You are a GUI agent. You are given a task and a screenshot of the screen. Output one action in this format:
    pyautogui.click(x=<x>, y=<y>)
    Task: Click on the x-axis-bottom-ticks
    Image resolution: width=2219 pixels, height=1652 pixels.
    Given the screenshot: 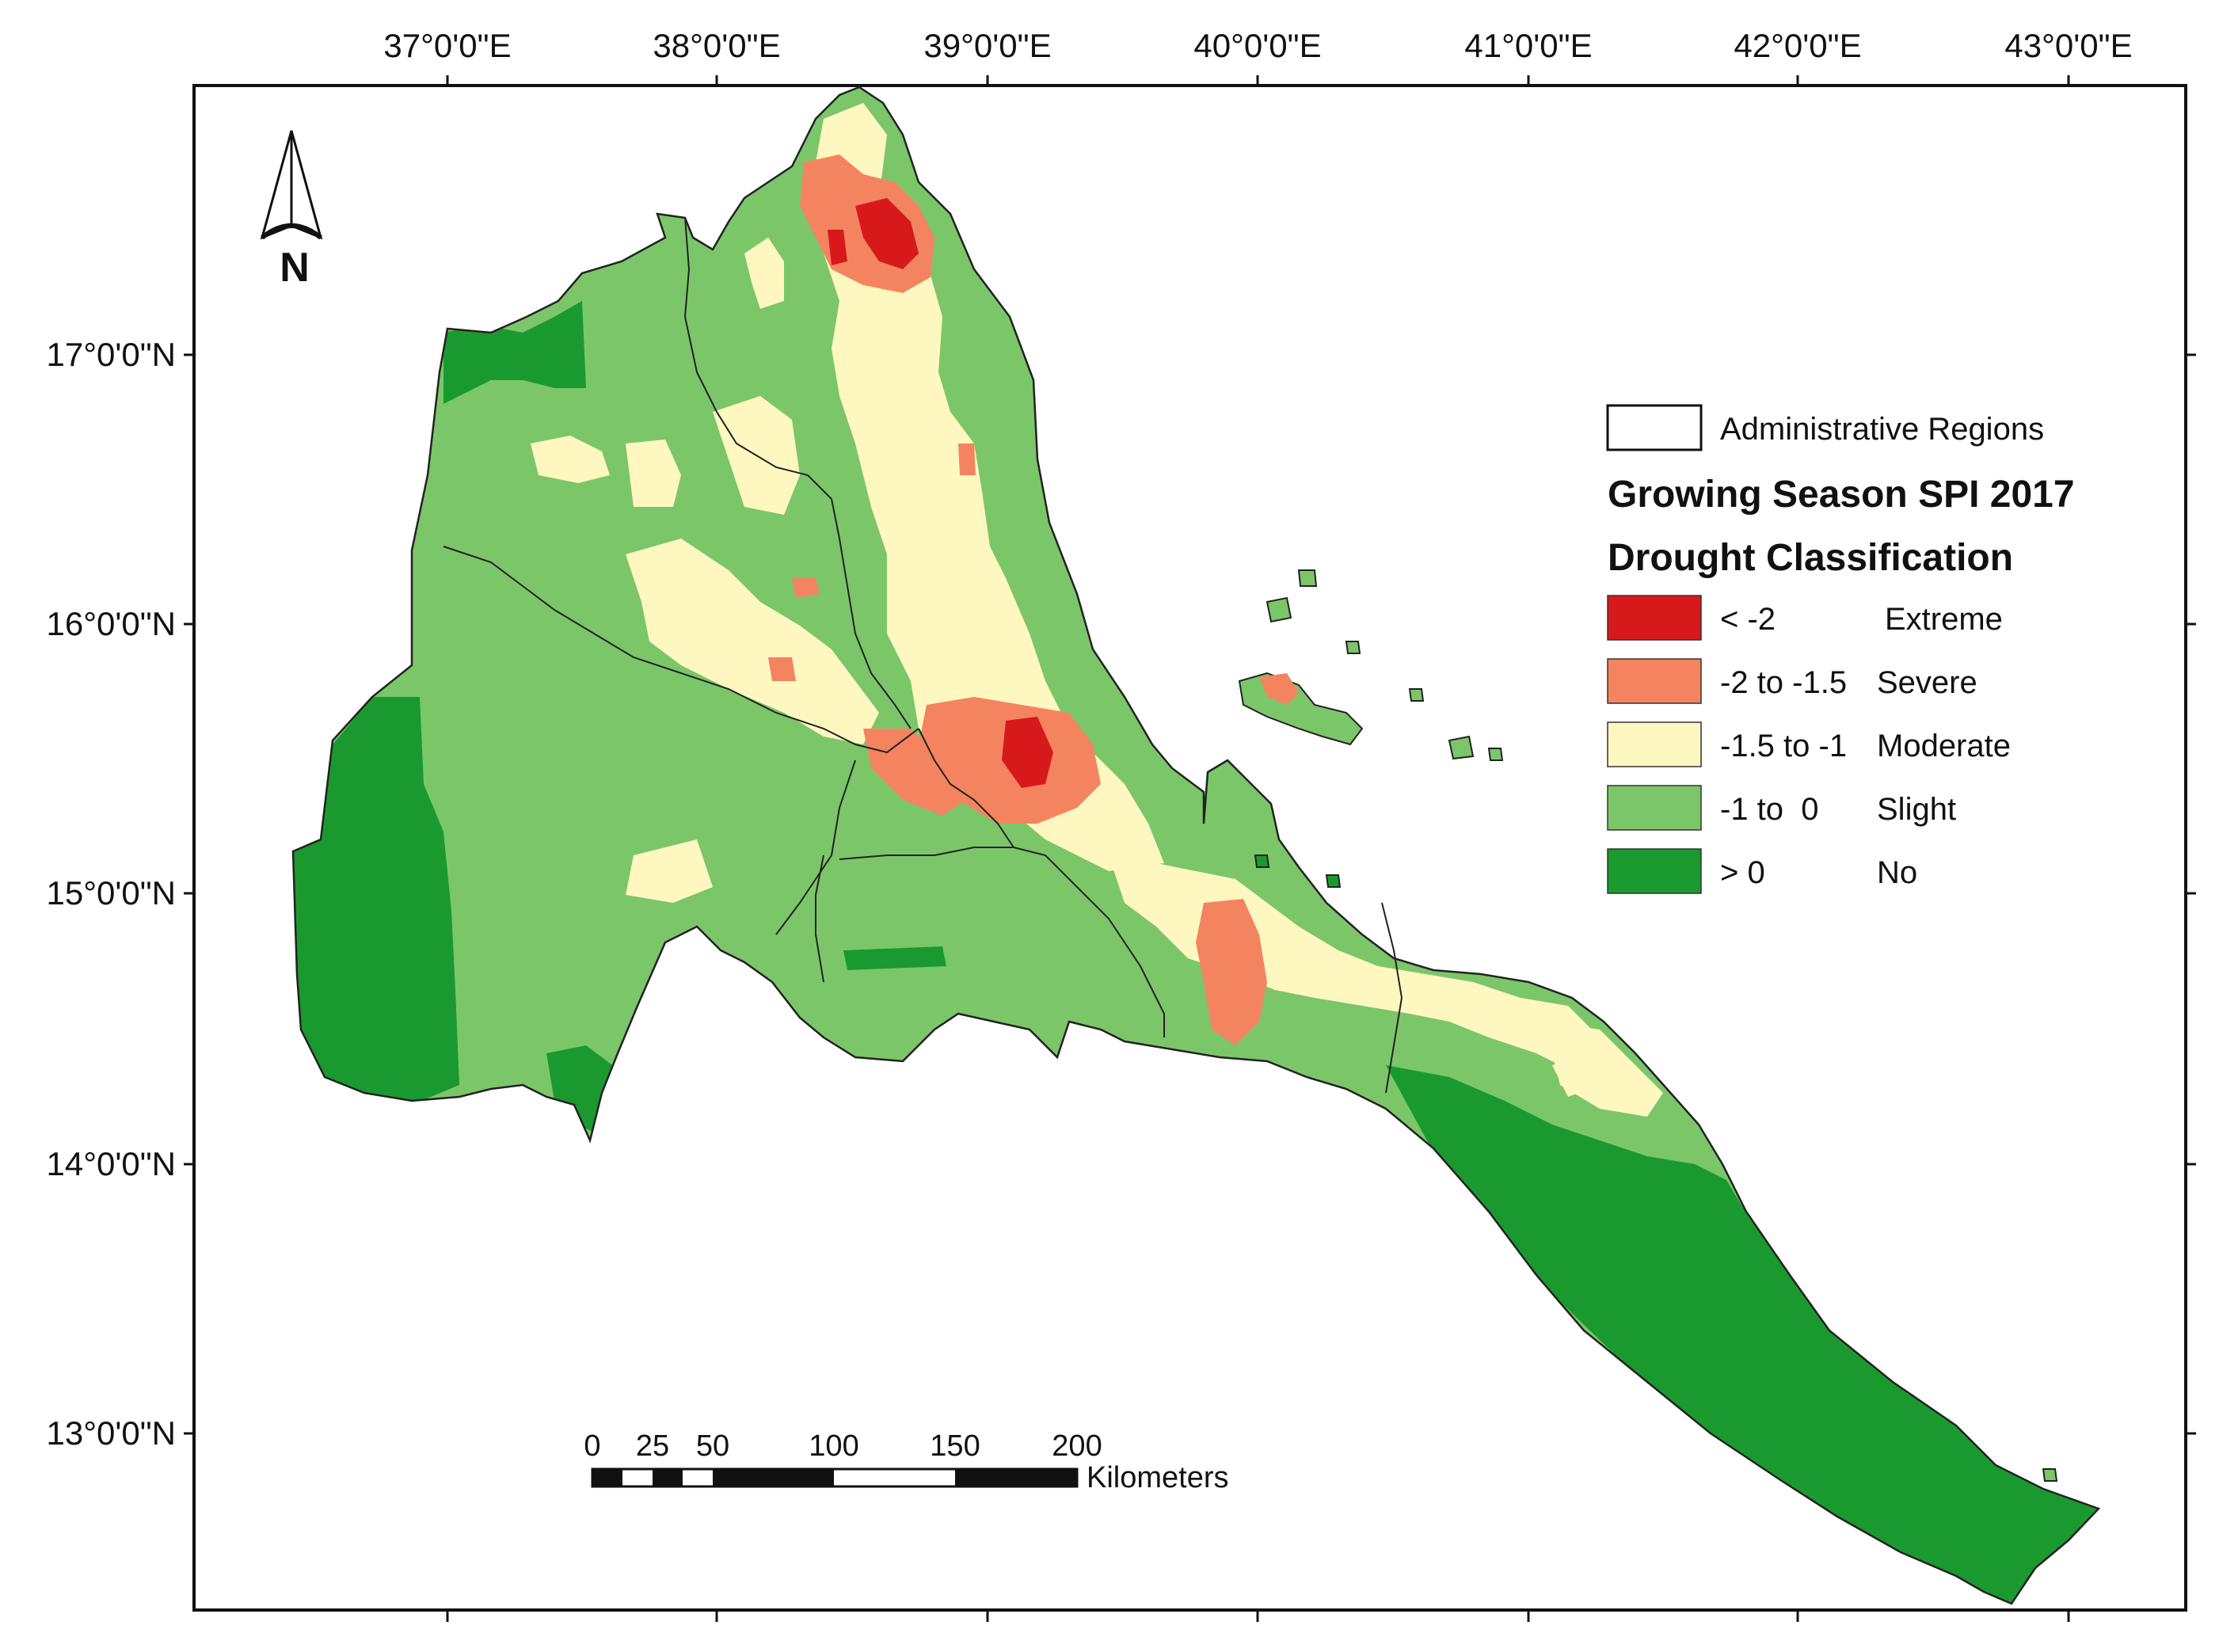 What is the action you would take?
    pyautogui.click(x=1258, y=1616)
    